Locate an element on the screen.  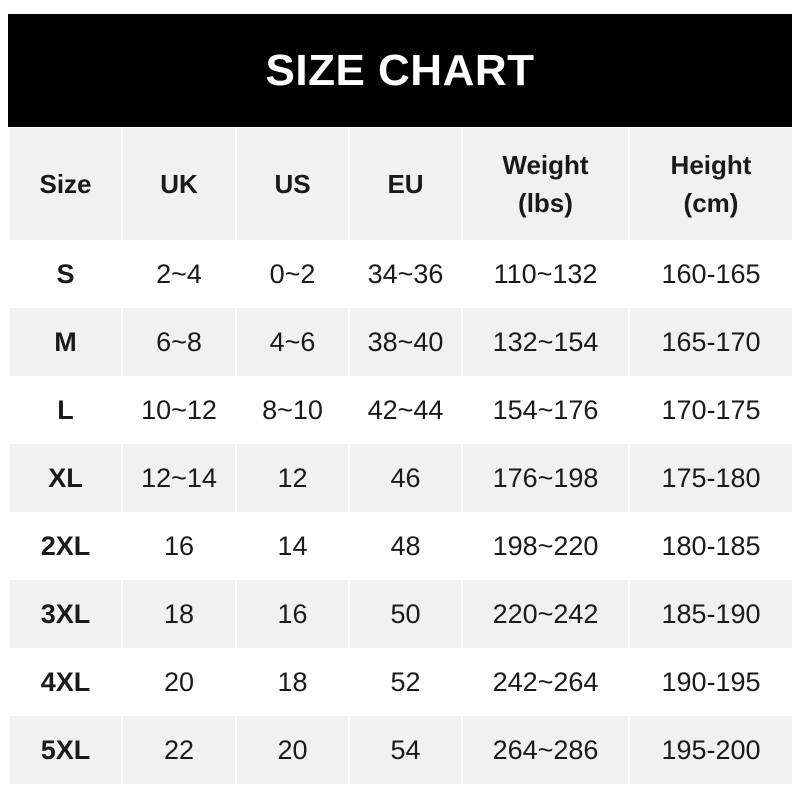
table-row: L 10~12 8~10 42~44 154~176 170-175 is located at coordinates (401, 410).